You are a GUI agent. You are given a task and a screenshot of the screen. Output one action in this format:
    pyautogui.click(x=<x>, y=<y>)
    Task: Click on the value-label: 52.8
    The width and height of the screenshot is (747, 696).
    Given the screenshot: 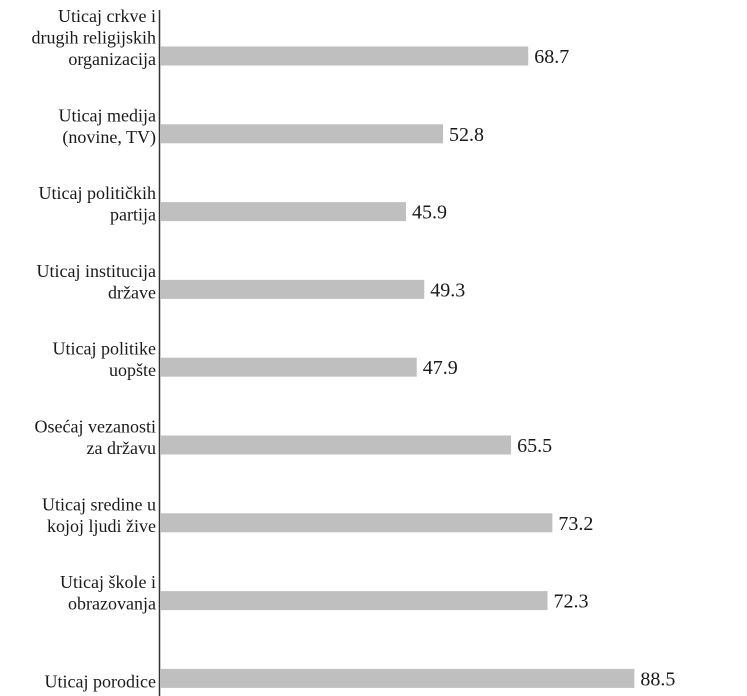 What is the action you would take?
    pyautogui.click(x=466, y=135)
    